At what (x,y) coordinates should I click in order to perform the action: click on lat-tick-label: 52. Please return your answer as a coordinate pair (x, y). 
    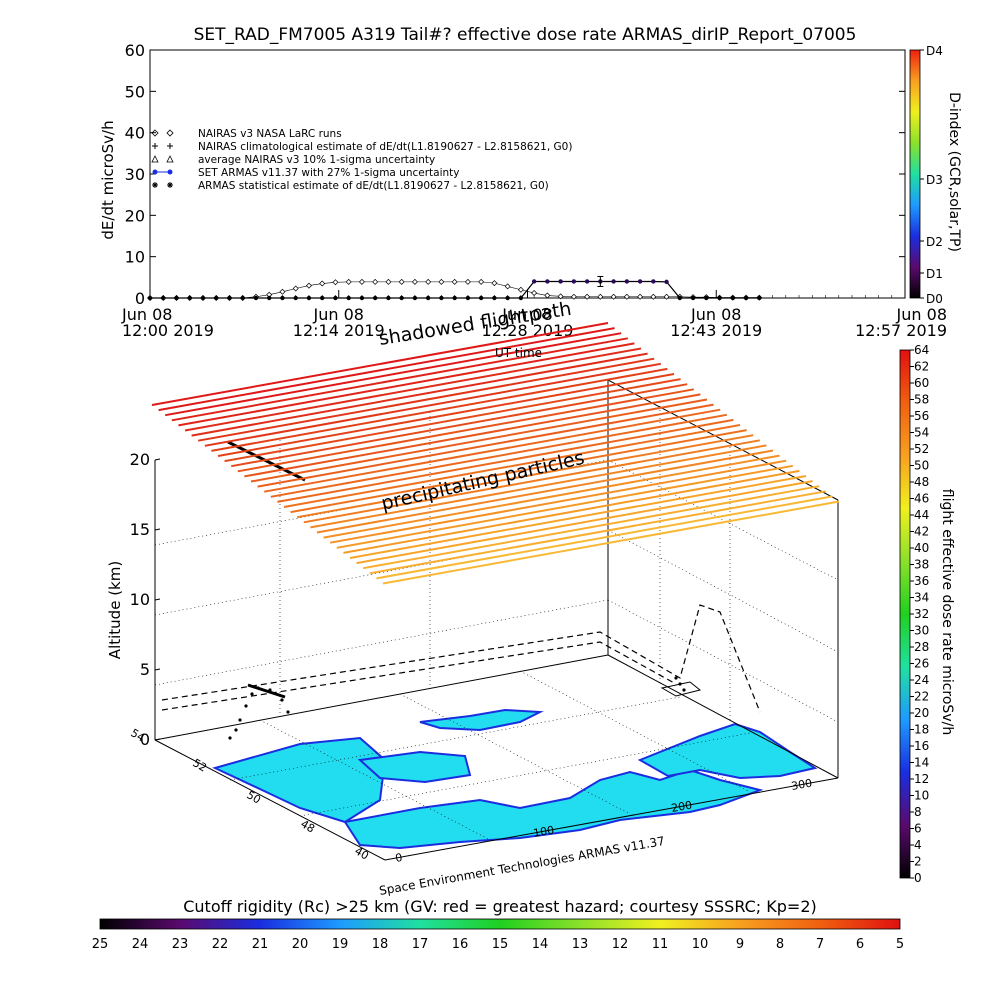
    Looking at the image, I should click on (199, 765).